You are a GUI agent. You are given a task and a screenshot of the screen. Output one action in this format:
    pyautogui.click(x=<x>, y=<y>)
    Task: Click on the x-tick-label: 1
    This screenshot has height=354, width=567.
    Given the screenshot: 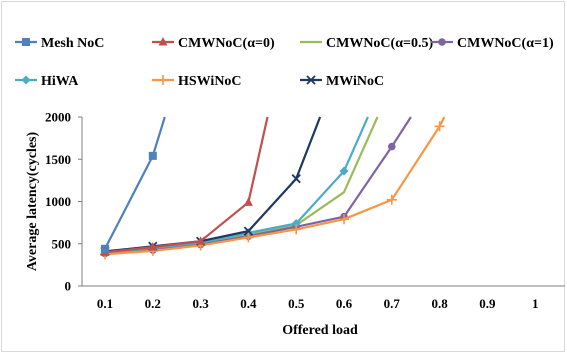 What is the action you would take?
    pyautogui.click(x=535, y=303)
    